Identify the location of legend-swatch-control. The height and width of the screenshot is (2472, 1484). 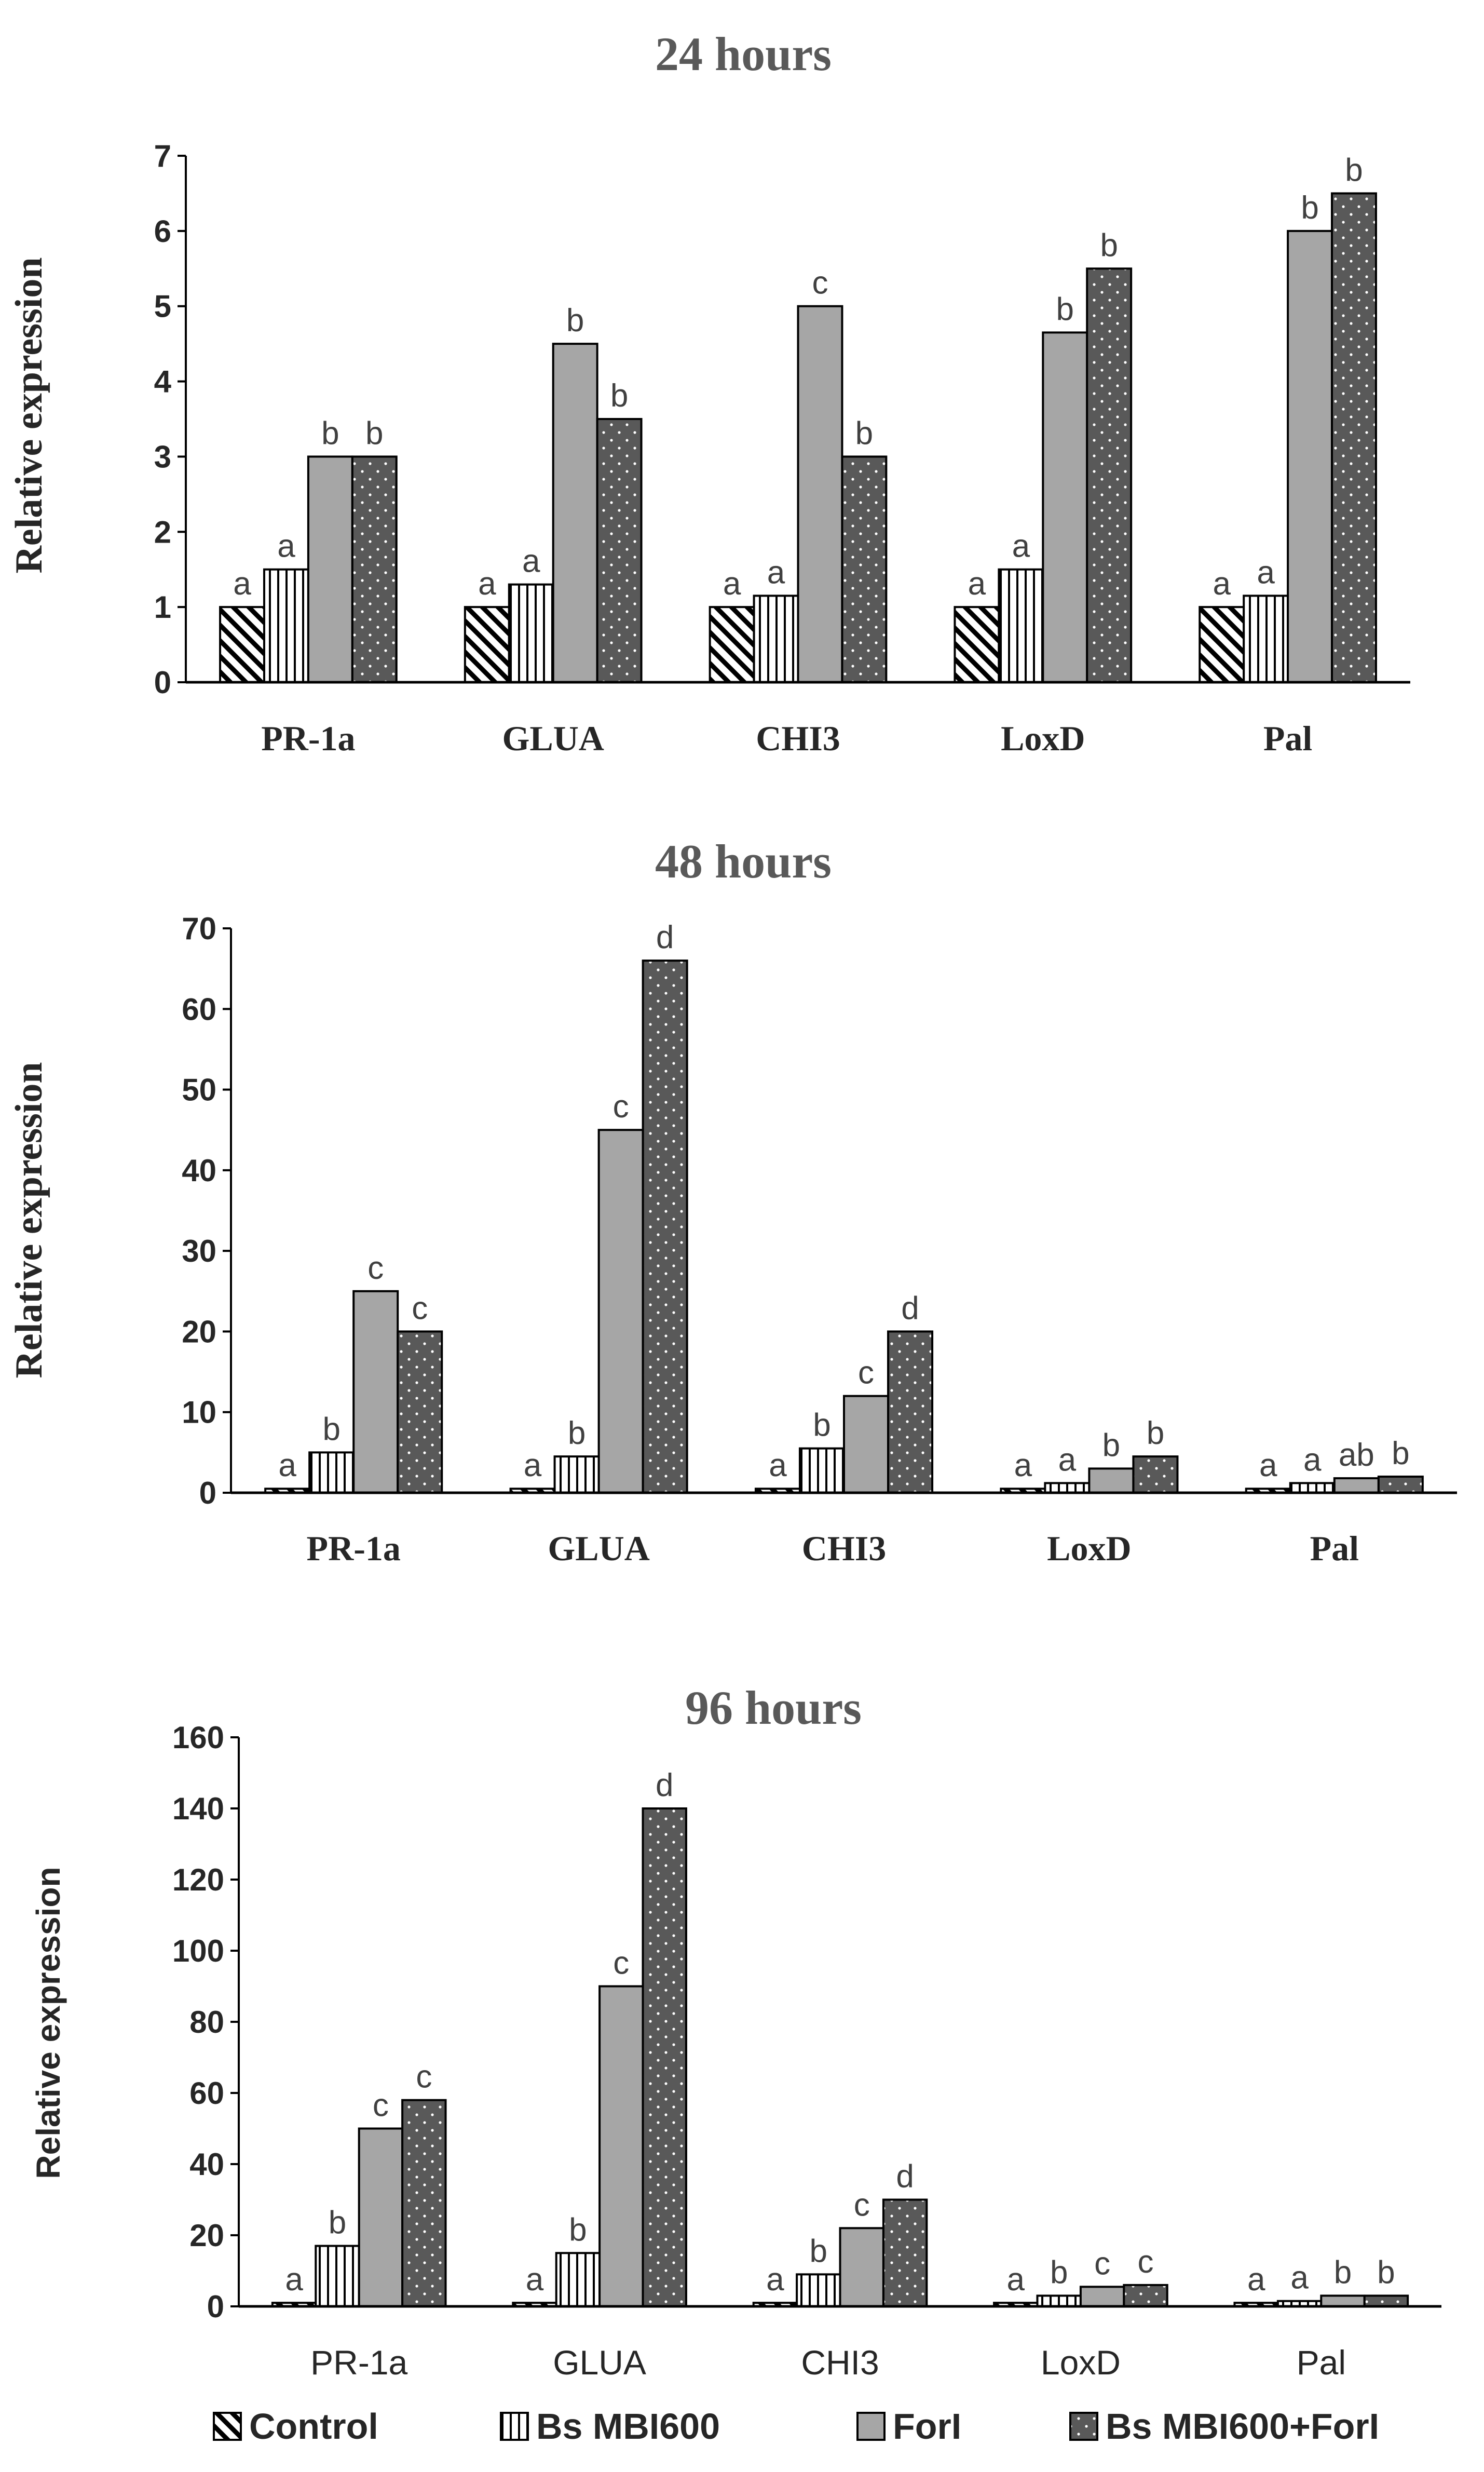
(227, 2427).